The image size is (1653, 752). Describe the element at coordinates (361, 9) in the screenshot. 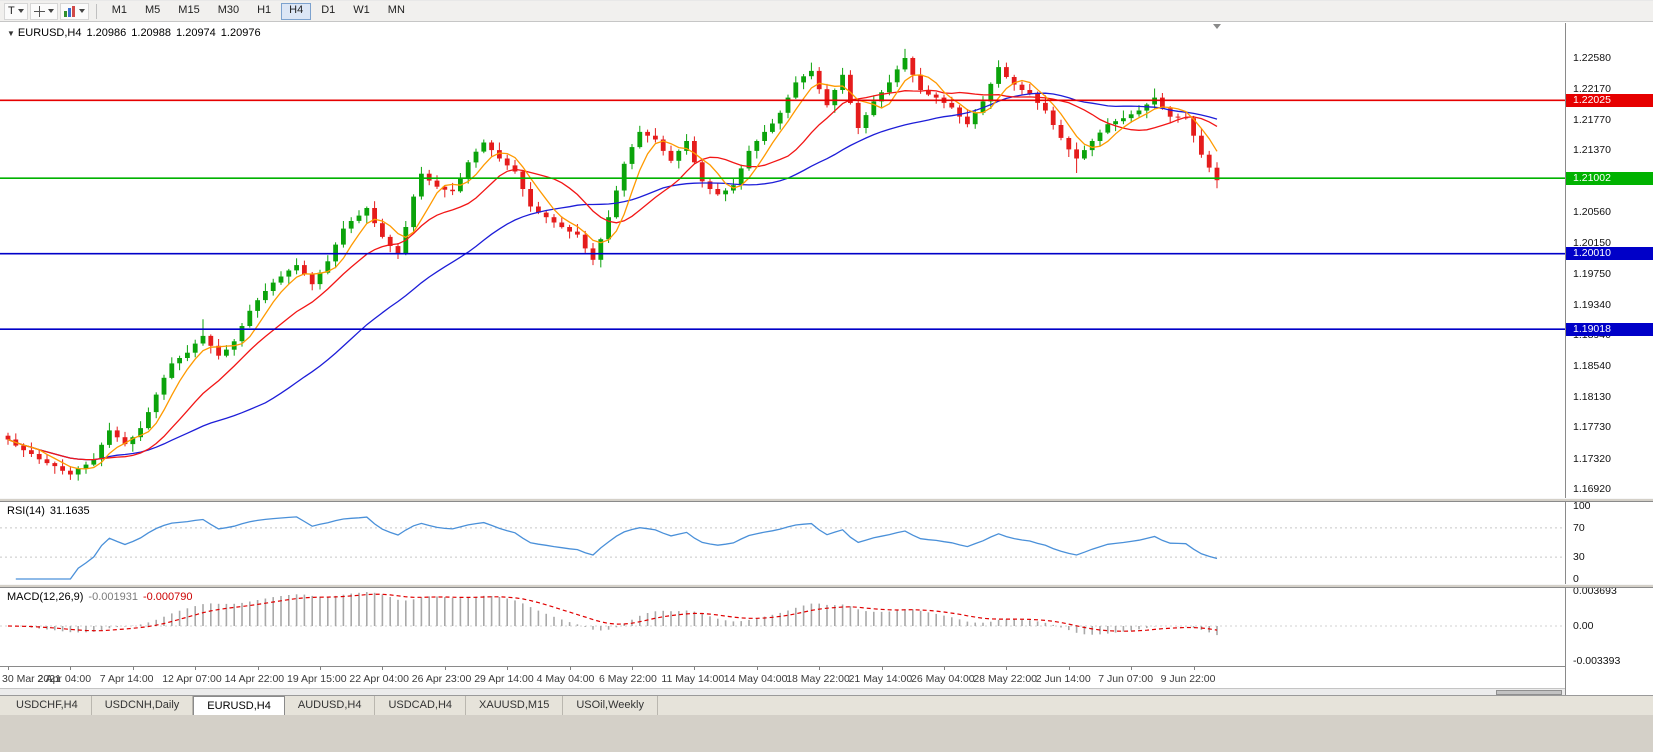

I see `timeframe-button-w1: W1` at that location.